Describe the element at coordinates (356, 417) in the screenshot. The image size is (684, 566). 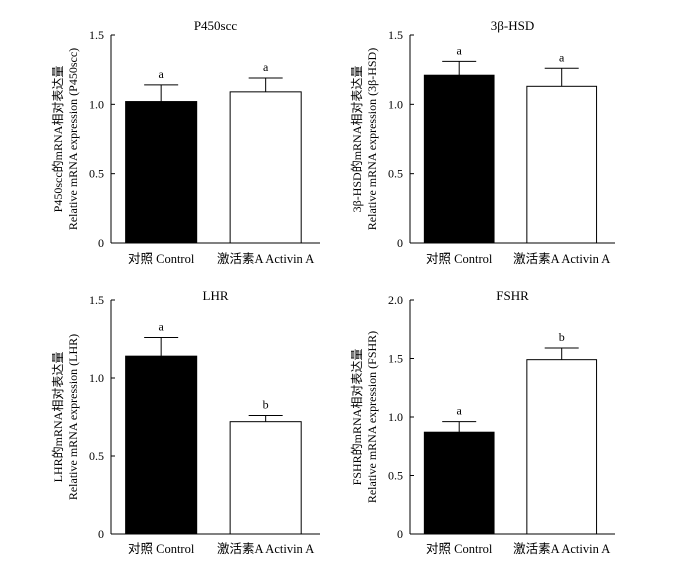
I see `y-axis-label-cn: FSHR的mRNA相对表达量` at that location.